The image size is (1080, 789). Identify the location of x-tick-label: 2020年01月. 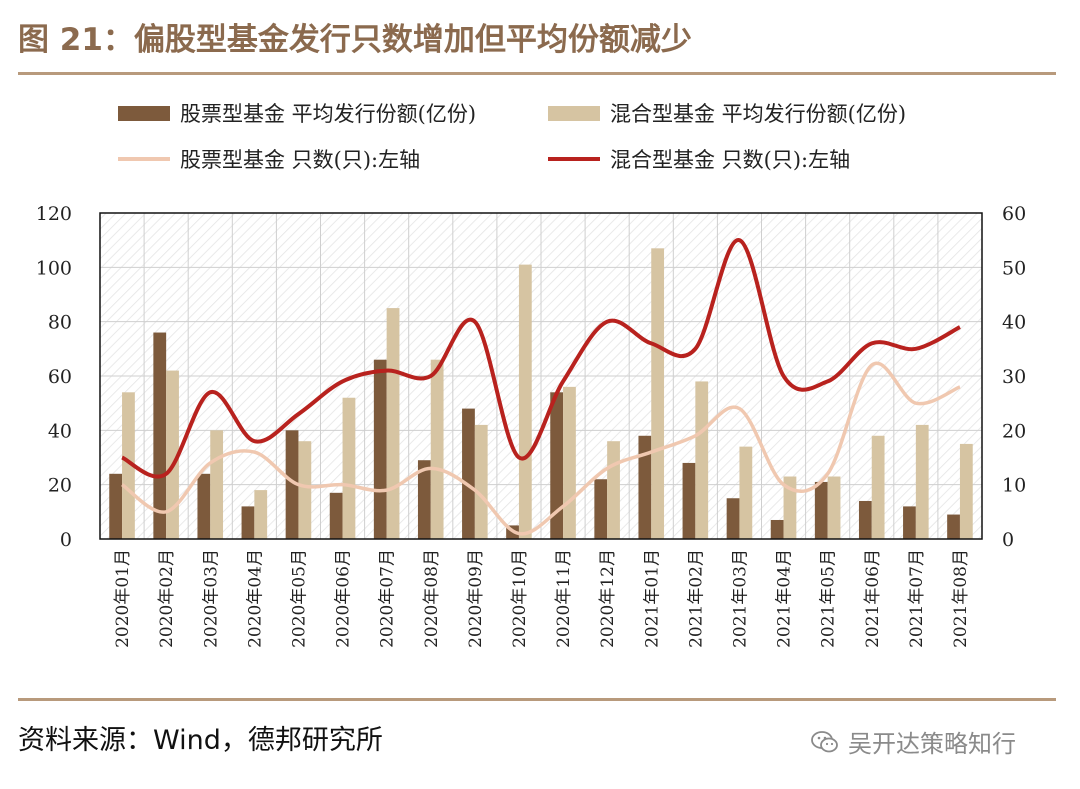
(123, 598).